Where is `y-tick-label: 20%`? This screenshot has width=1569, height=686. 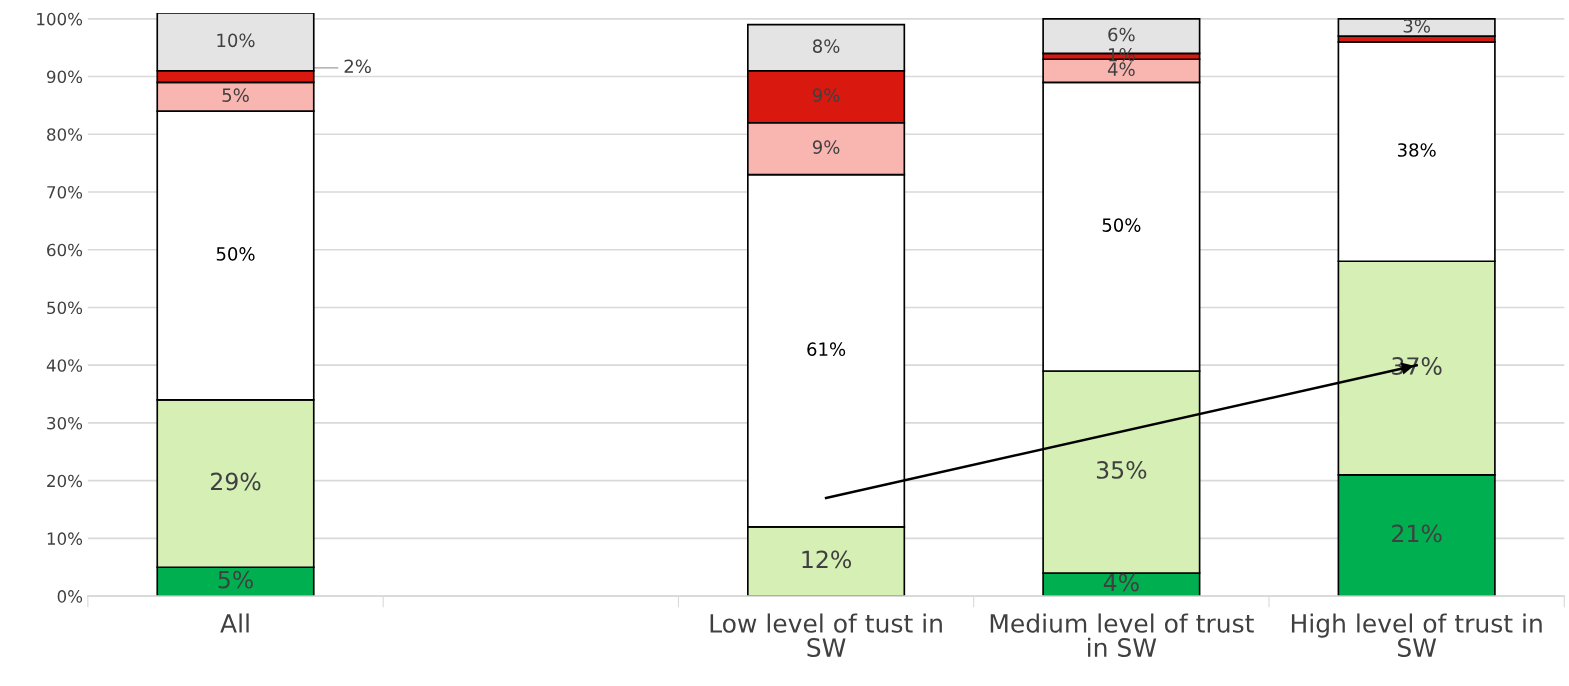
y-tick-label: 20% is located at coordinates (65, 481).